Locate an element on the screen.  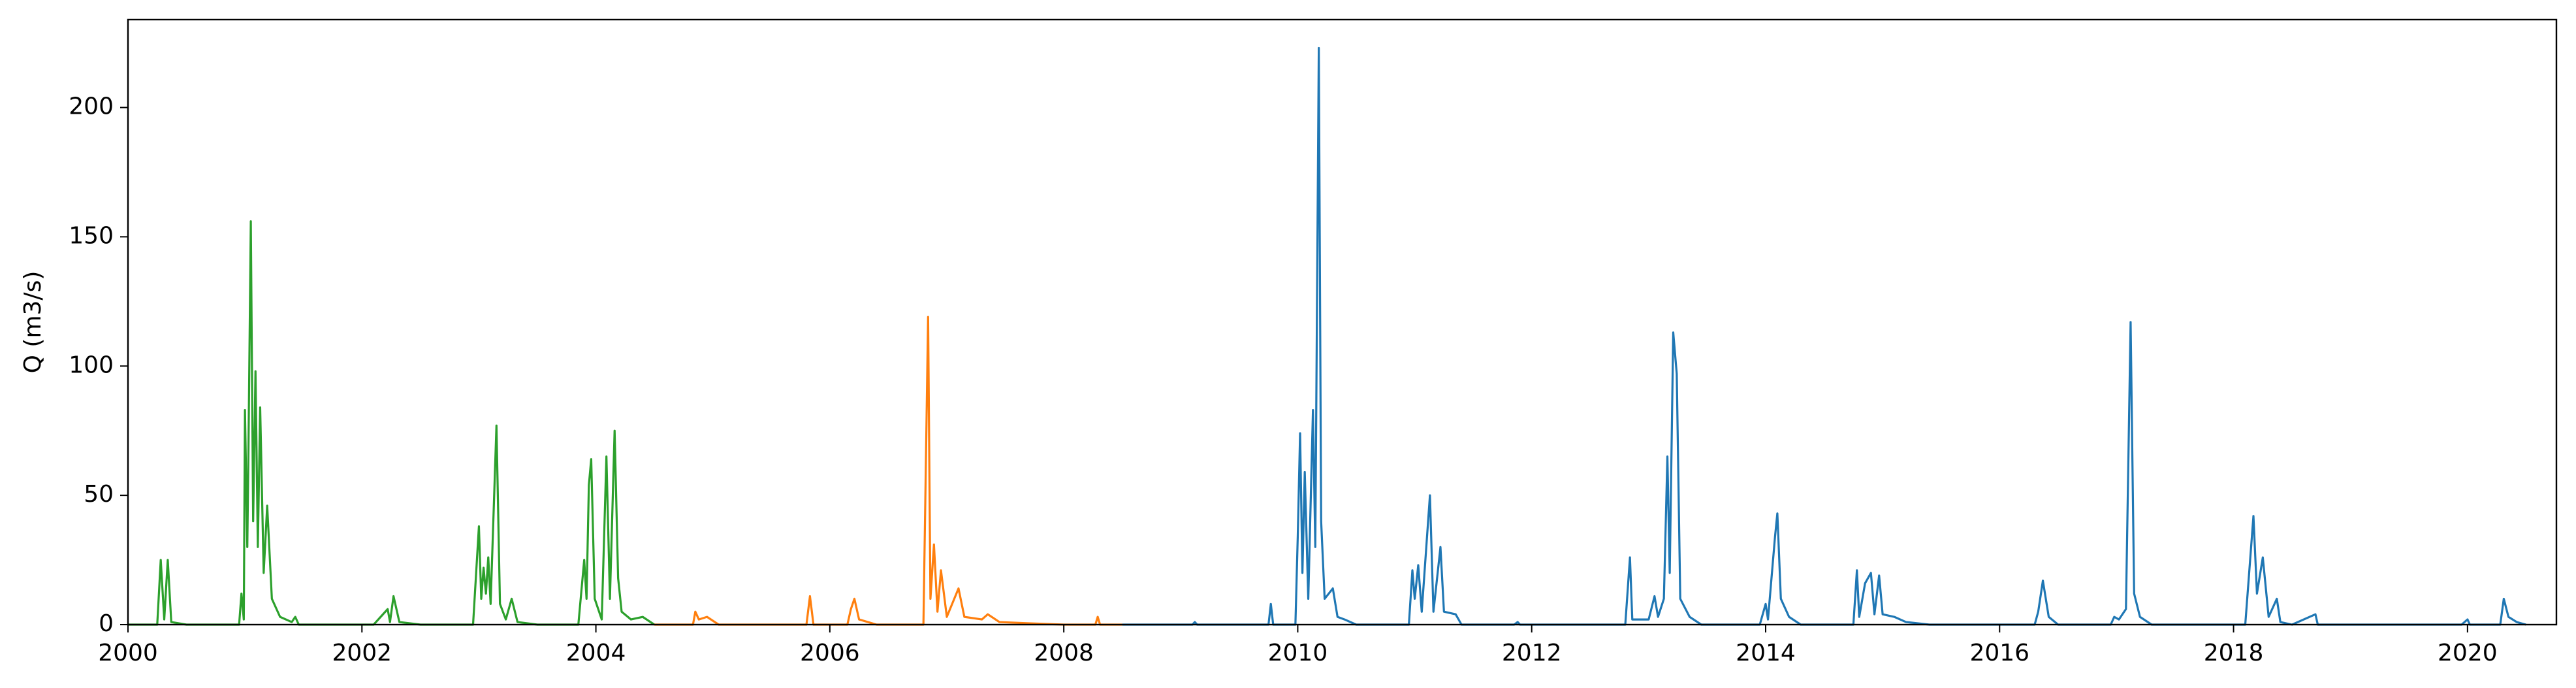
x-tick-label: 2006 is located at coordinates (830, 653).